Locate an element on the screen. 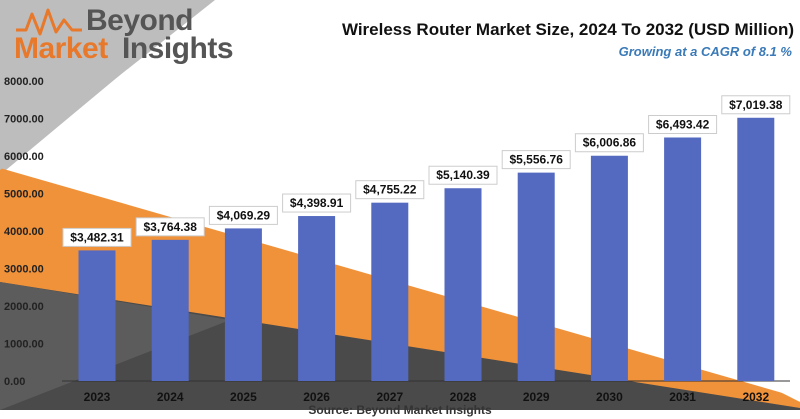  y-tick-label: 7000.00 is located at coordinates (24, 120).